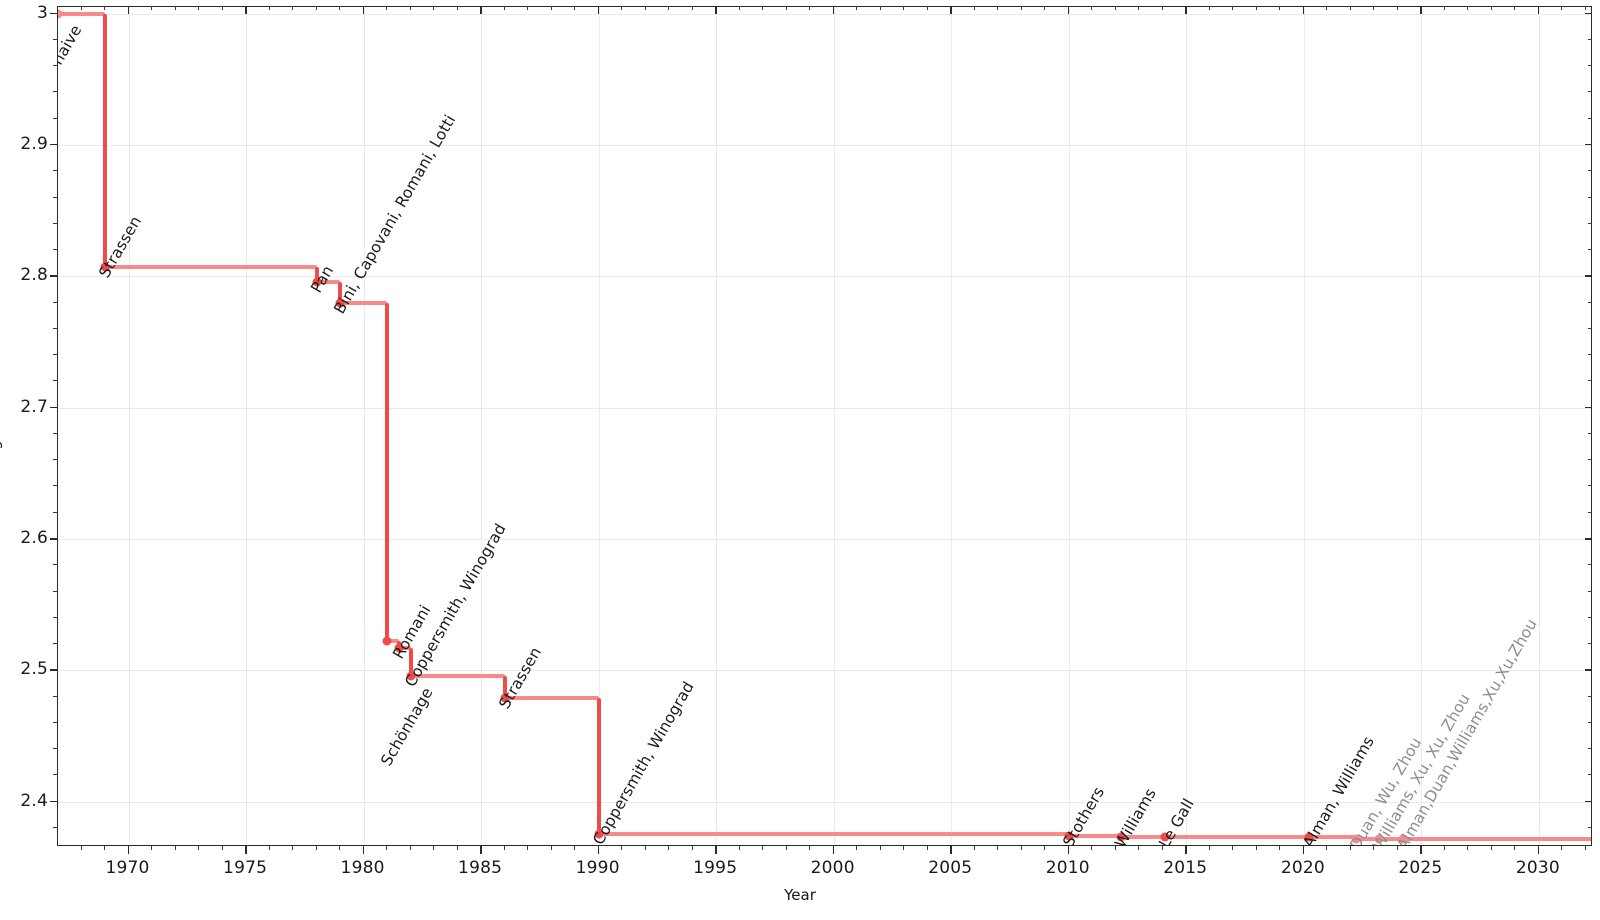 This screenshot has height=920, width=1600. I want to click on y-tick-label: 2.6, so click(34, 538).